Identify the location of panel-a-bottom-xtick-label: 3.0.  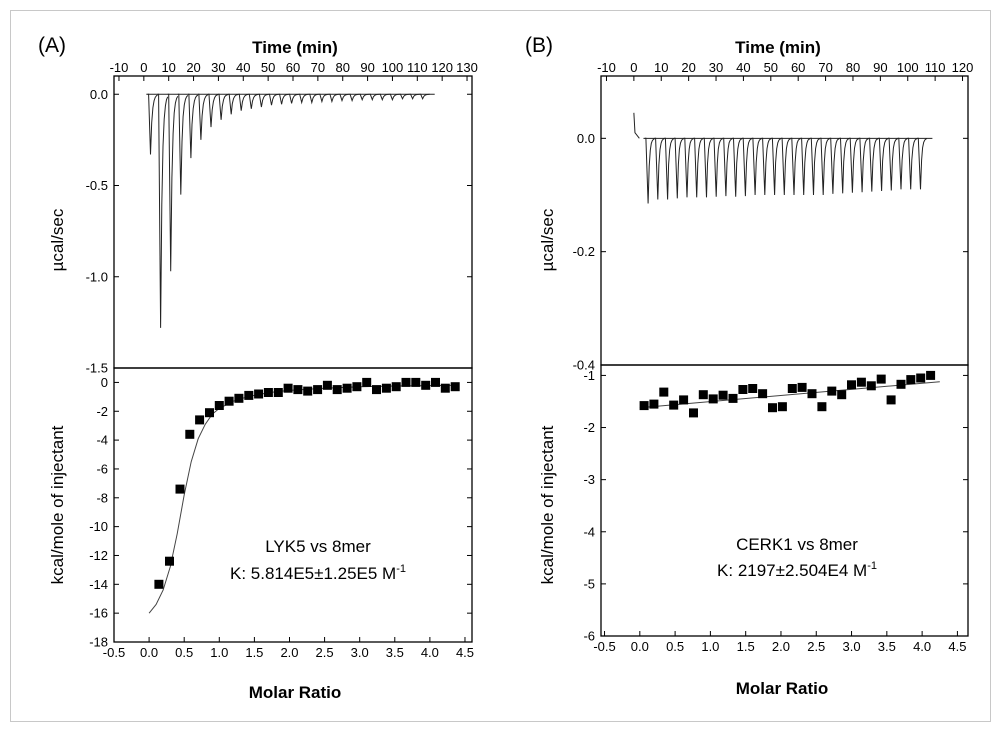
(360, 652).